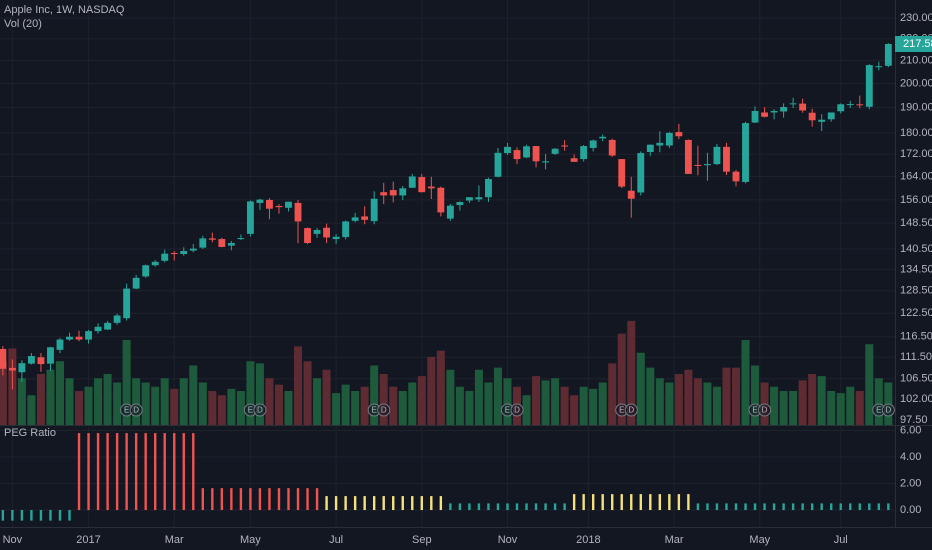 The width and height of the screenshot is (932, 550). What do you see at coordinates (174, 540) in the screenshot?
I see `x-tick-label: Mar` at bounding box center [174, 540].